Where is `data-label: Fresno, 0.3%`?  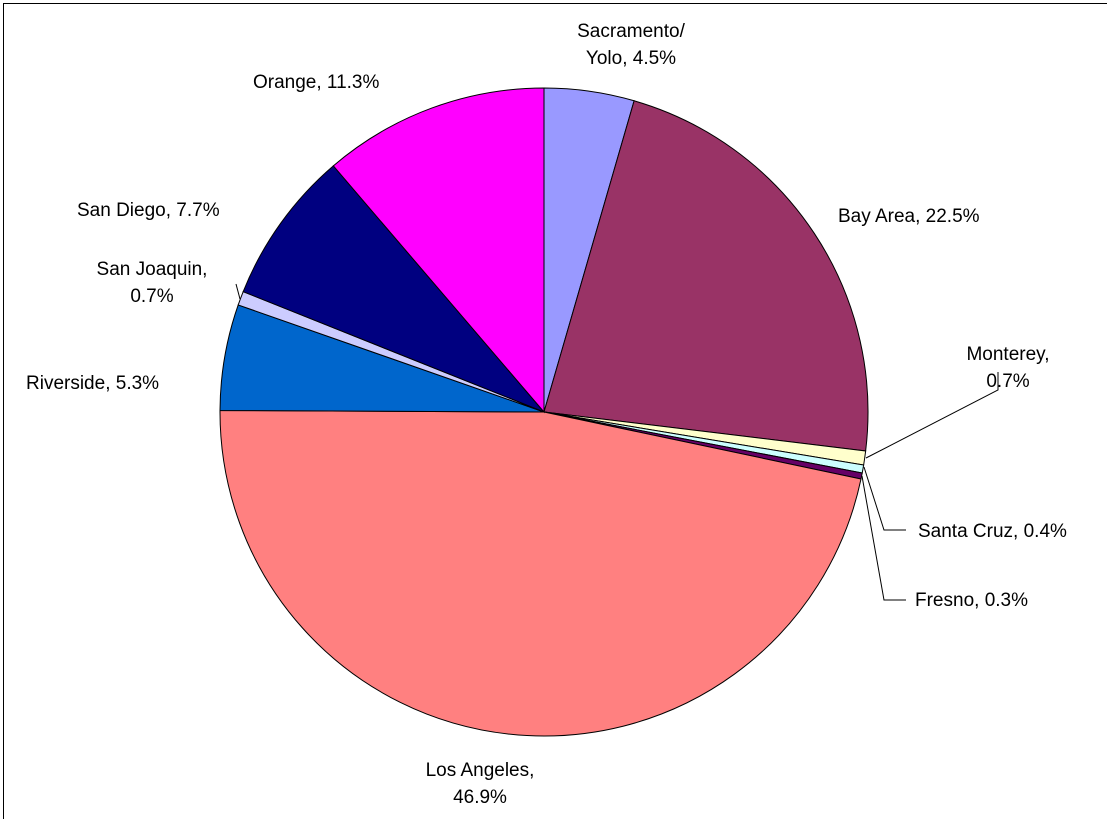
data-label: Fresno, 0.3% is located at coordinates (971, 600).